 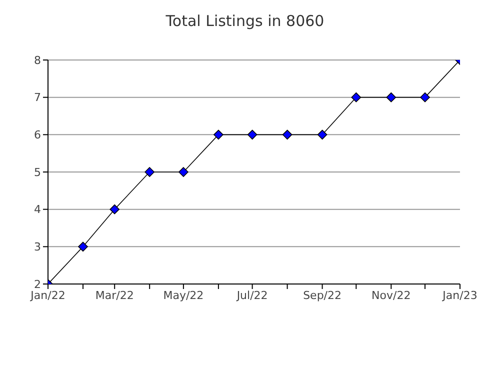 I want to click on x-tick-label: Sep/22, so click(x=322, y=295).